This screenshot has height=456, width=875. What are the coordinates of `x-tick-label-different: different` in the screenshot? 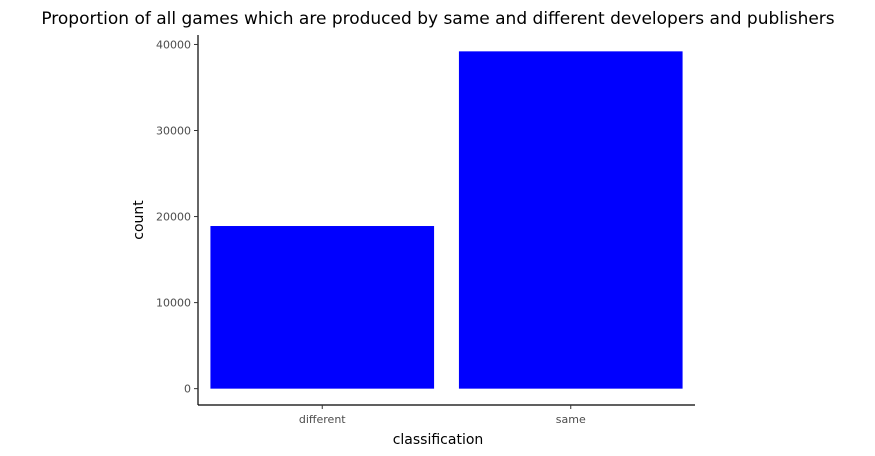 It's located at (322, 419).